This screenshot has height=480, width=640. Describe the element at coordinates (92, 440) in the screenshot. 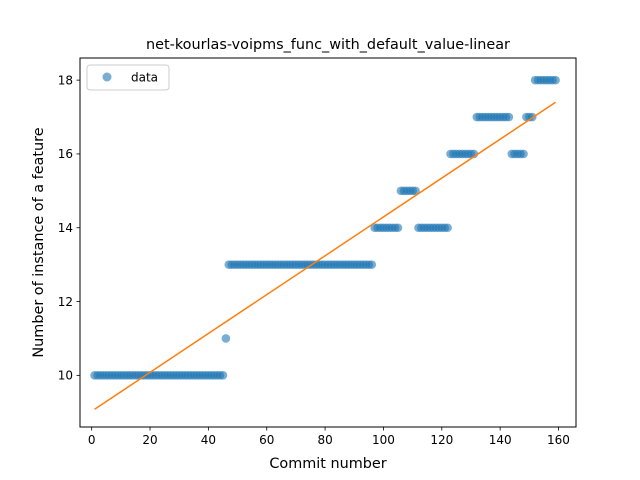

I see `x-tick-label: 0` at that location.